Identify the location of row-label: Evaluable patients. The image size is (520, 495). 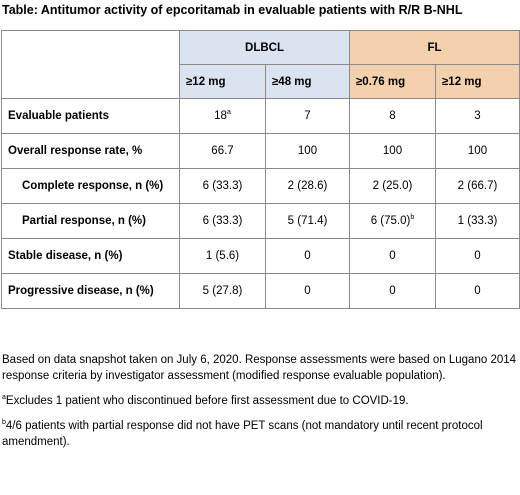
(90, 116).